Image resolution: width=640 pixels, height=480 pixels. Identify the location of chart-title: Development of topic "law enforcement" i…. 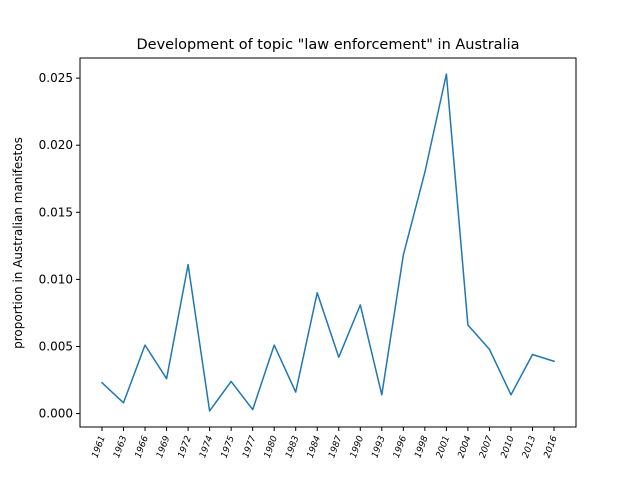
(327, 45).